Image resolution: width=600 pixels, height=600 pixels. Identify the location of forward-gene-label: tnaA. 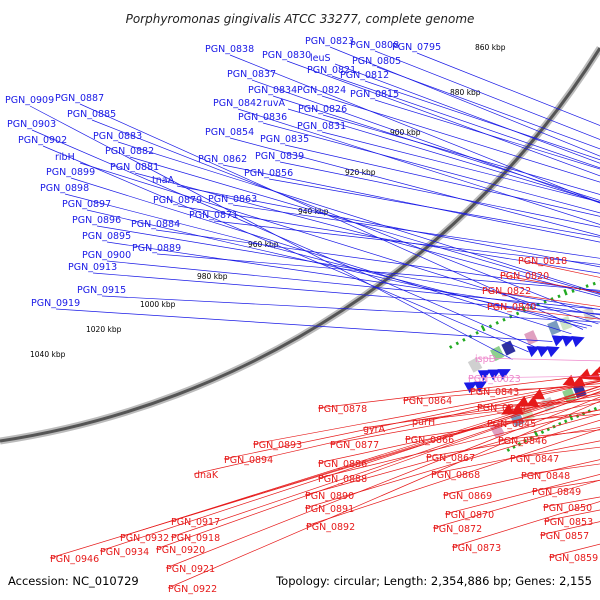
(163, 180).